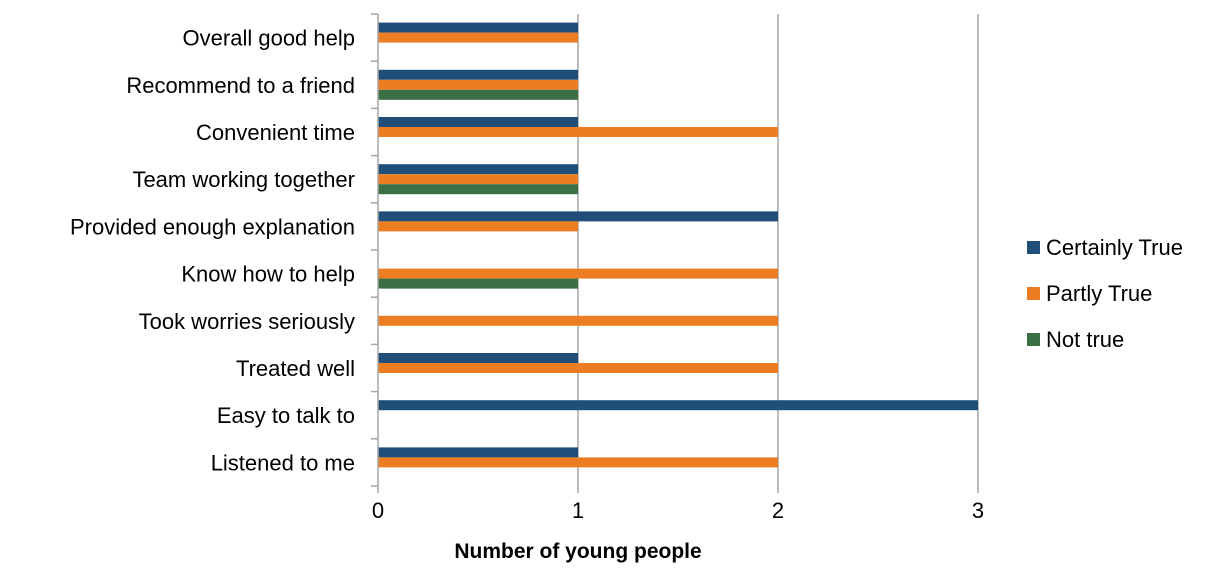  I want to click on x-tick-label: 1, so click(578, 510).